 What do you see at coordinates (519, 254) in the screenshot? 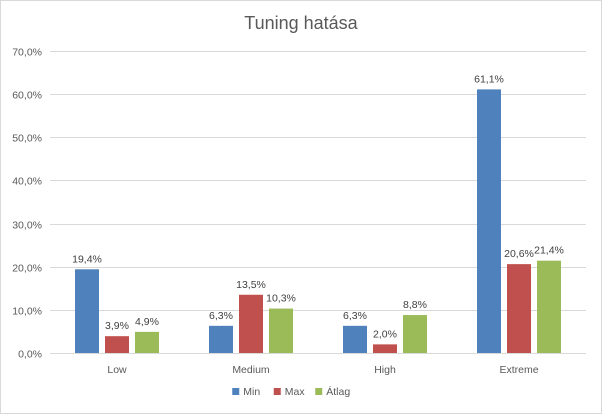
I see `data-label: 20,6%` at bounding box center [519, 254].